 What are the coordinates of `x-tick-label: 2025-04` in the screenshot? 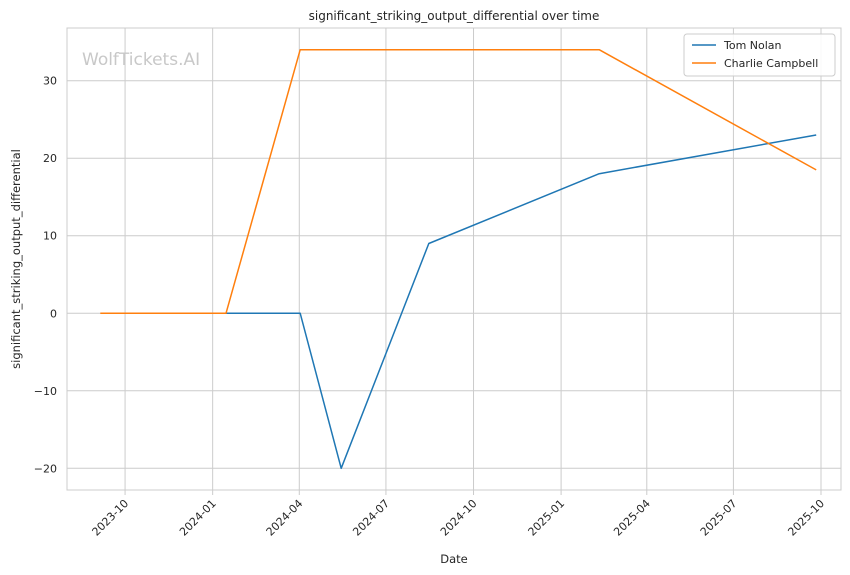 It's located at (632, 518).